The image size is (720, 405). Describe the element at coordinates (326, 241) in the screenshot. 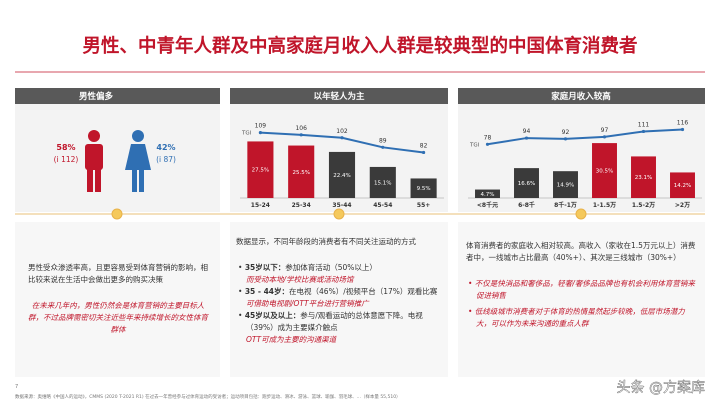

I see `body-text: 数据显示，不同年龄段的消费者有不同关注运动的方式` at that location.